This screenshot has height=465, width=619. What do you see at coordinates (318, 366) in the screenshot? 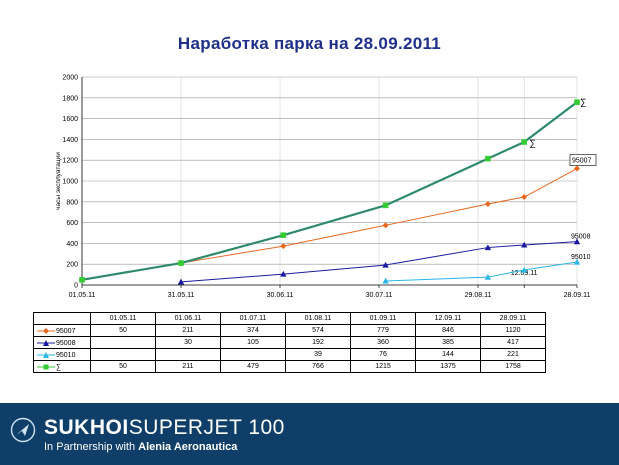
I see `table-cell: 766` at bounding box center [318, 366].